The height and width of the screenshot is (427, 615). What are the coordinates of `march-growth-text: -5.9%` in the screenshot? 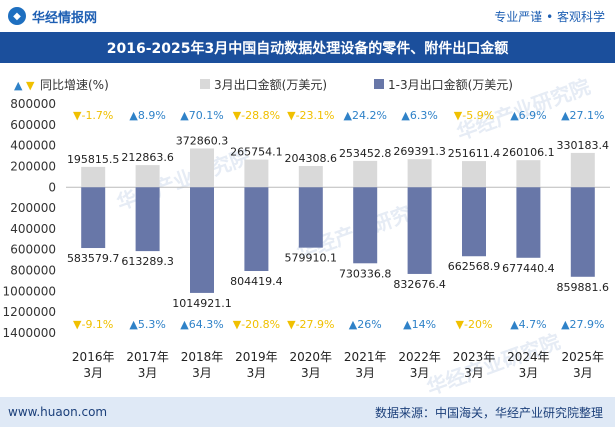 It's located at (478, 115).